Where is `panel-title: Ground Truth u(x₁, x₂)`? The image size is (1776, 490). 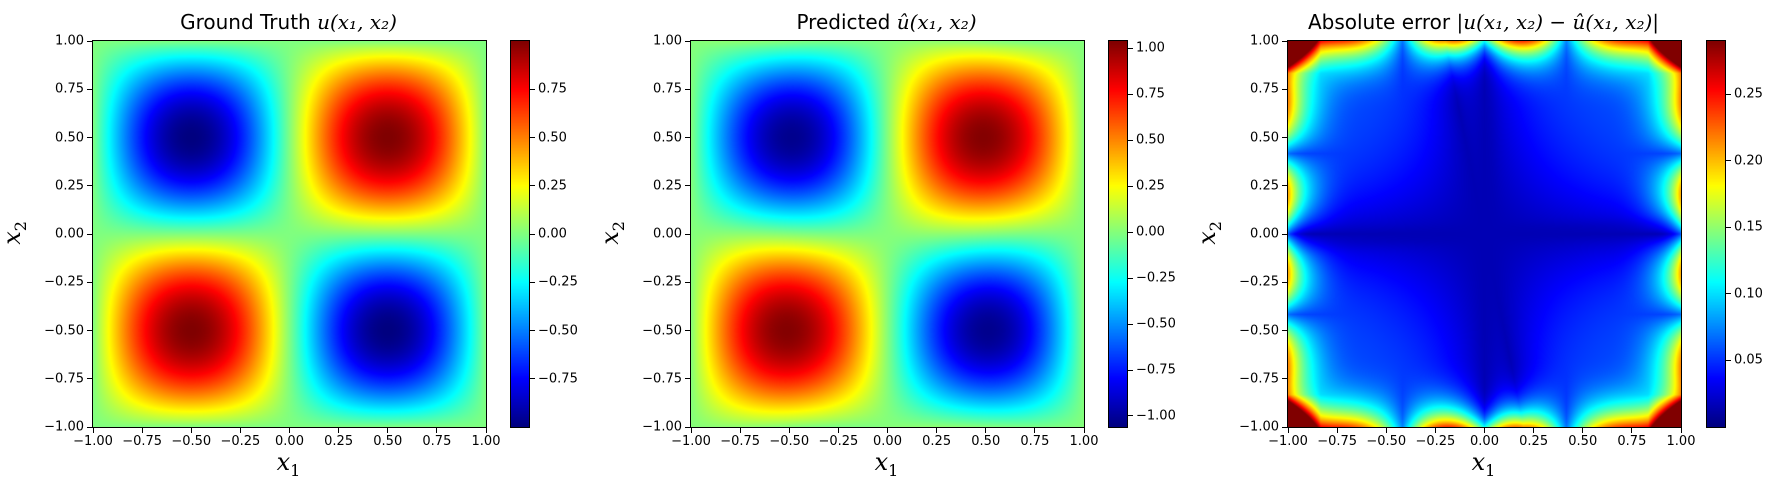 panel-title: Ground Truth u(x₁, x₂) is located at coordinates (288, 22).